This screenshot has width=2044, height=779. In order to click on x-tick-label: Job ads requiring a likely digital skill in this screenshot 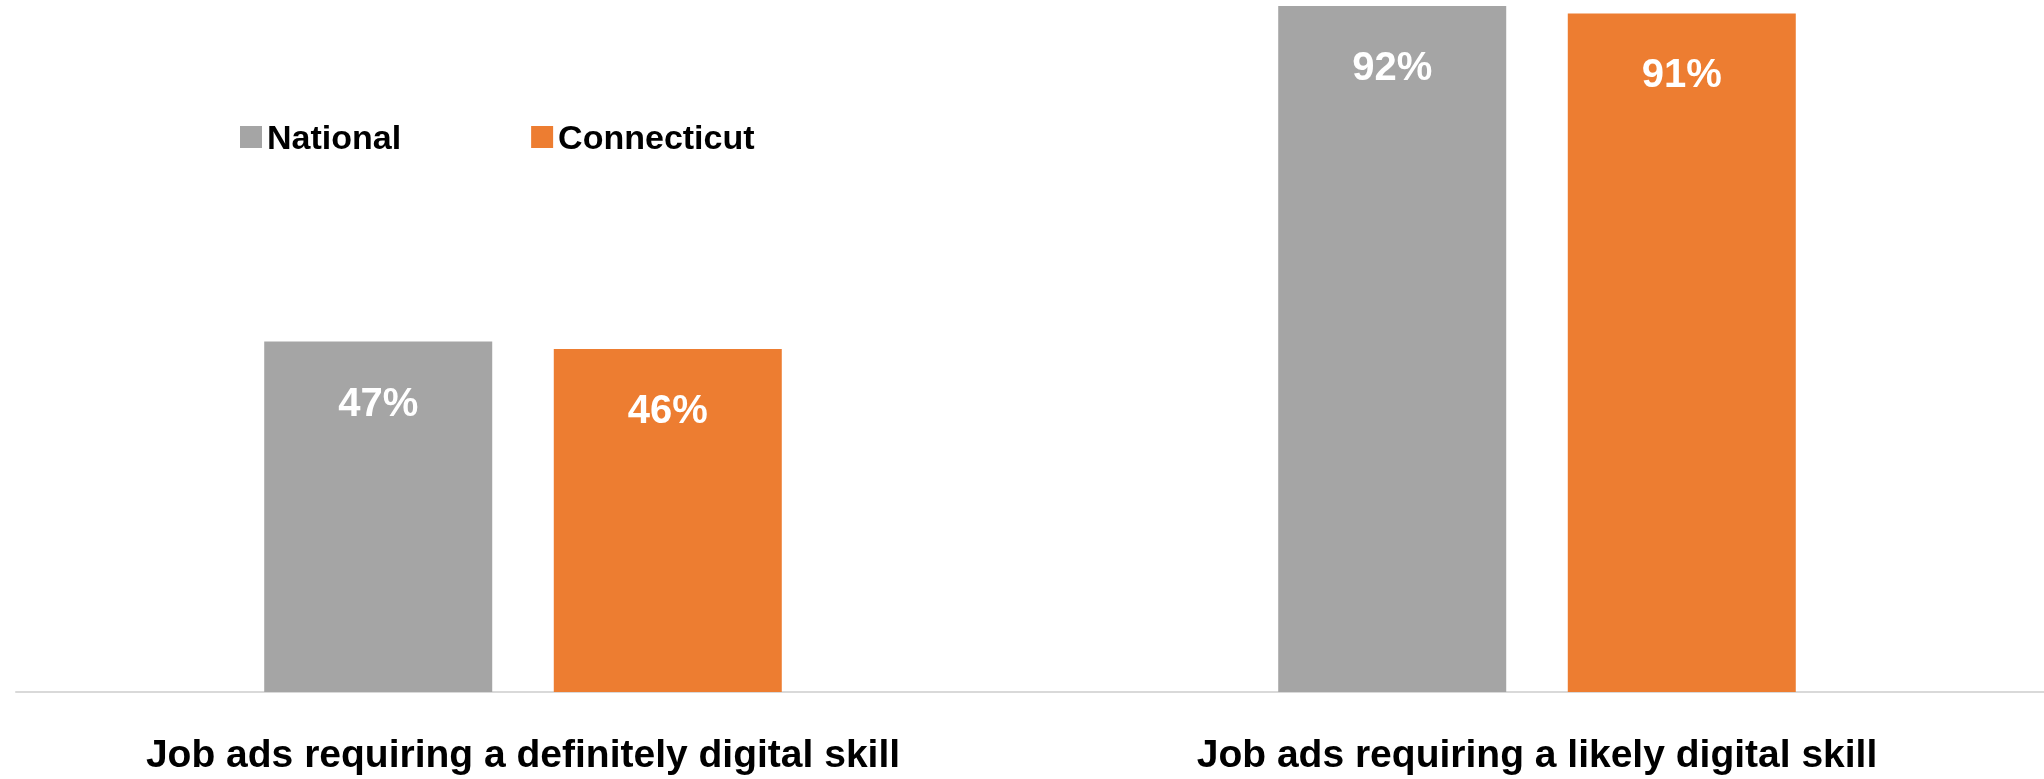, I will do `click(1537, 753)`.